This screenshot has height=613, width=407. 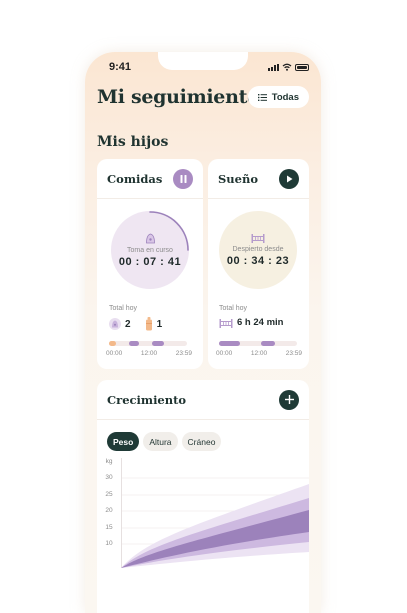 What do you see at coordinates (203, 400) in the screenshot?
I see `growth-card-header: Crecimiento` at bounding box center [203, 400].